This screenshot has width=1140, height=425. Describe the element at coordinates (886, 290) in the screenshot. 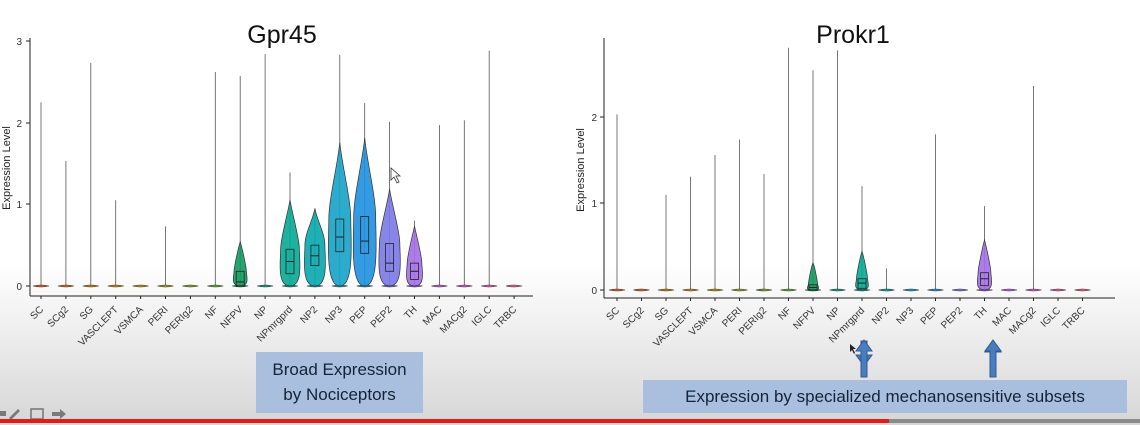

I see `violin-base-np2` at that location.